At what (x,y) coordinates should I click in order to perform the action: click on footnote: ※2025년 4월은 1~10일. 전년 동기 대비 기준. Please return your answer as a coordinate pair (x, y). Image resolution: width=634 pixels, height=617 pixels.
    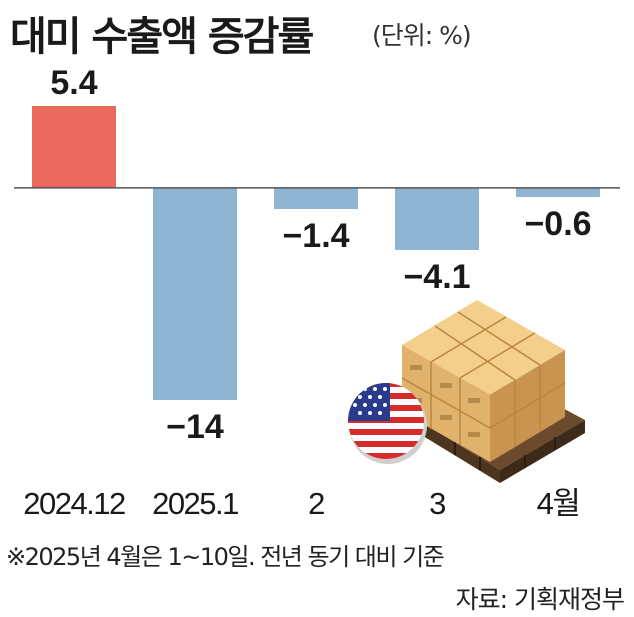
    Looking at the image, I should click on (225, 557).